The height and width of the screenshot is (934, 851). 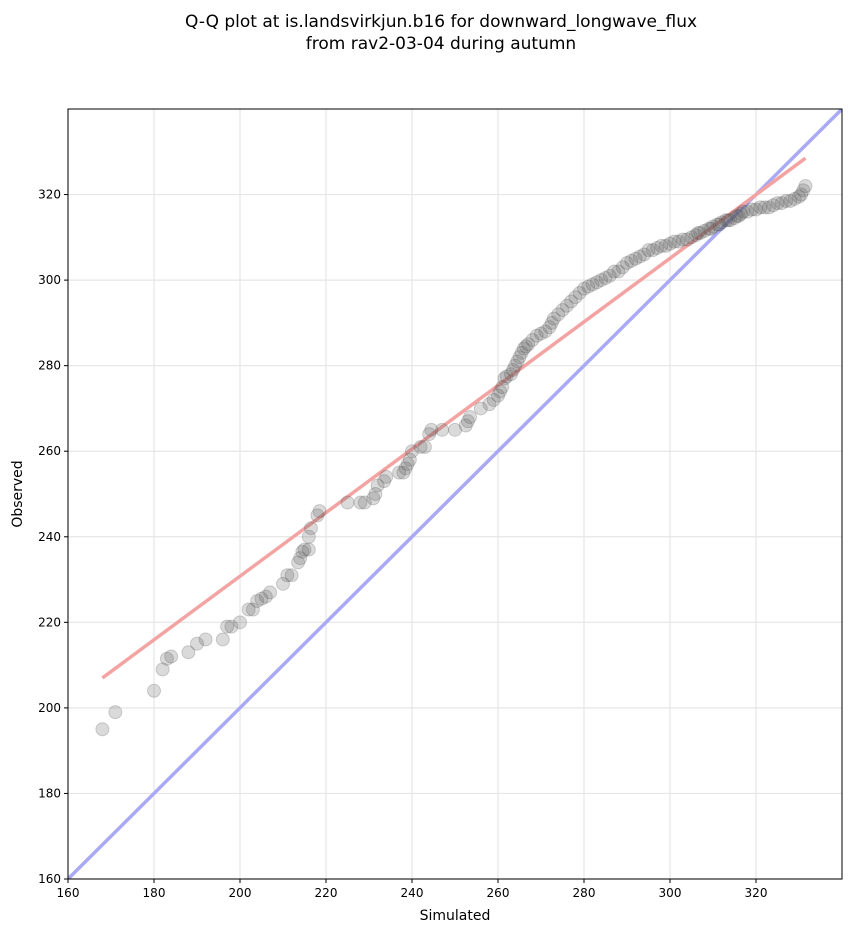 What do you see at coordinates (49, 195) in the screenshot?
I see `y-tick-label: 320` at bounding box center [49, 195].